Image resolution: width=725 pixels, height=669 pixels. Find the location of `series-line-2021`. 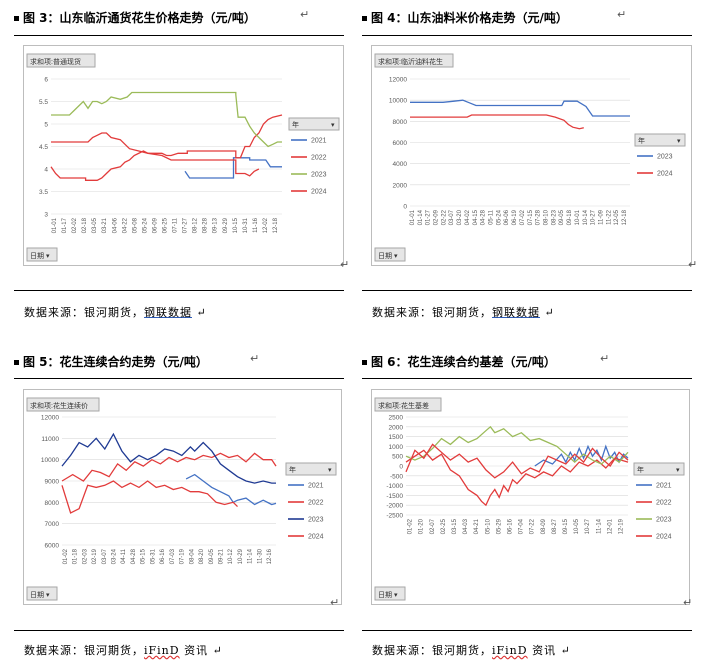

series-line-2021 is located at coordinates (233, 168).